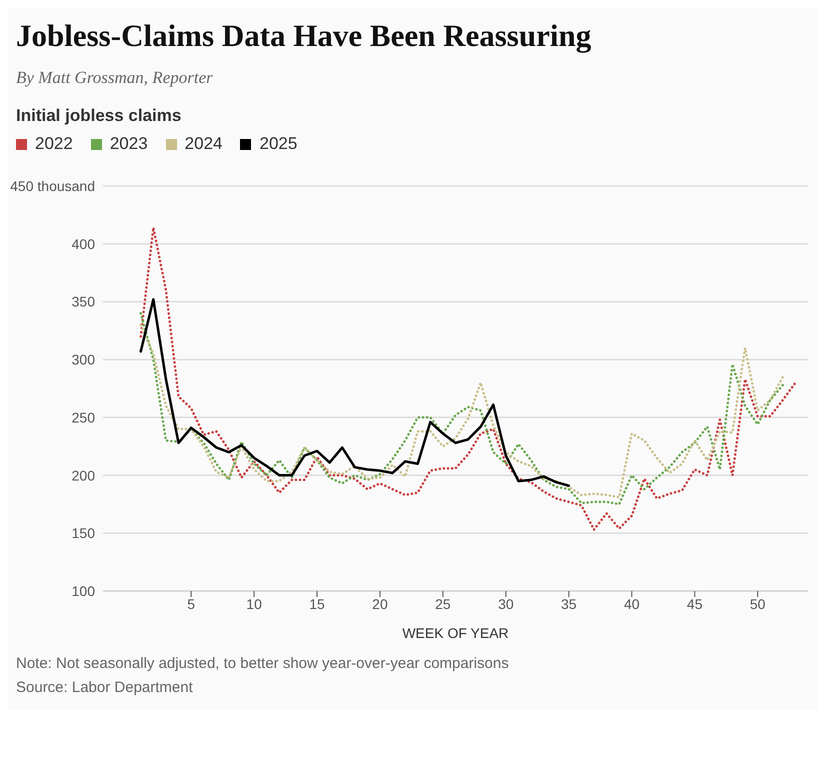 This screenshot has width=825, height=761. Describe the element at coordinates (54, 144) in the screenshot. I see `legend-label: 2022` at that location.